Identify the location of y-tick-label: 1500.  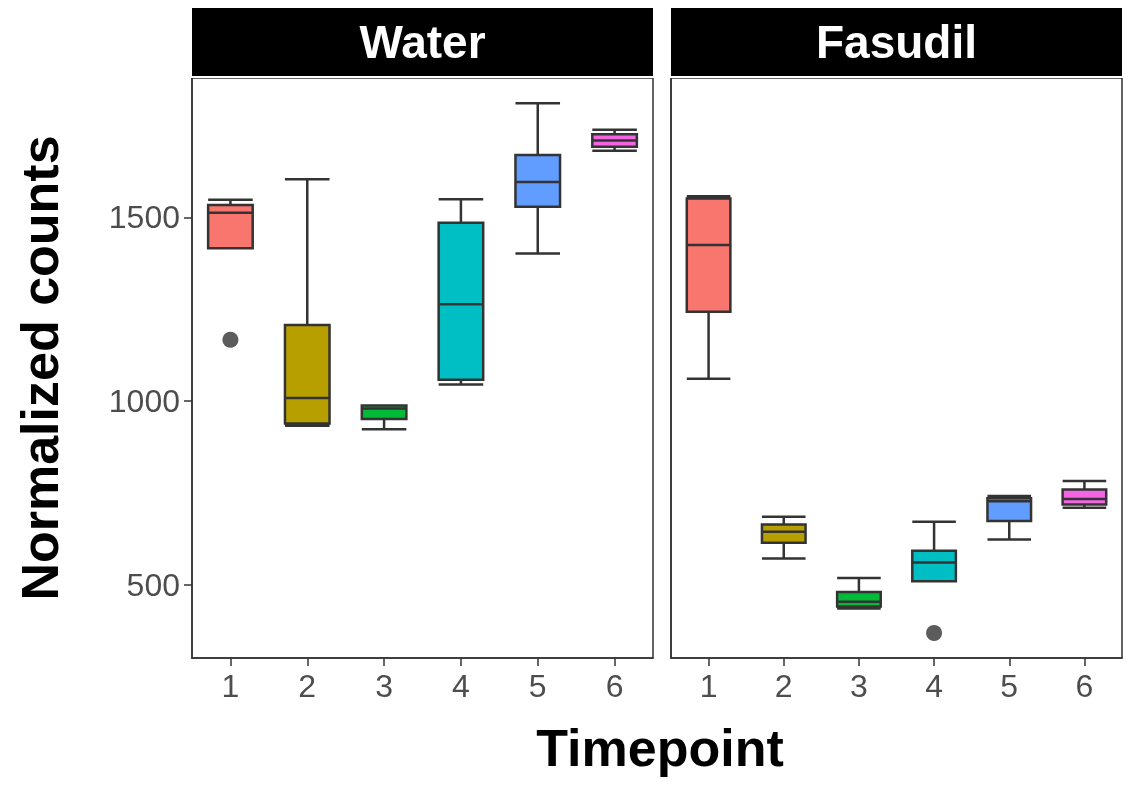
(144, 217).